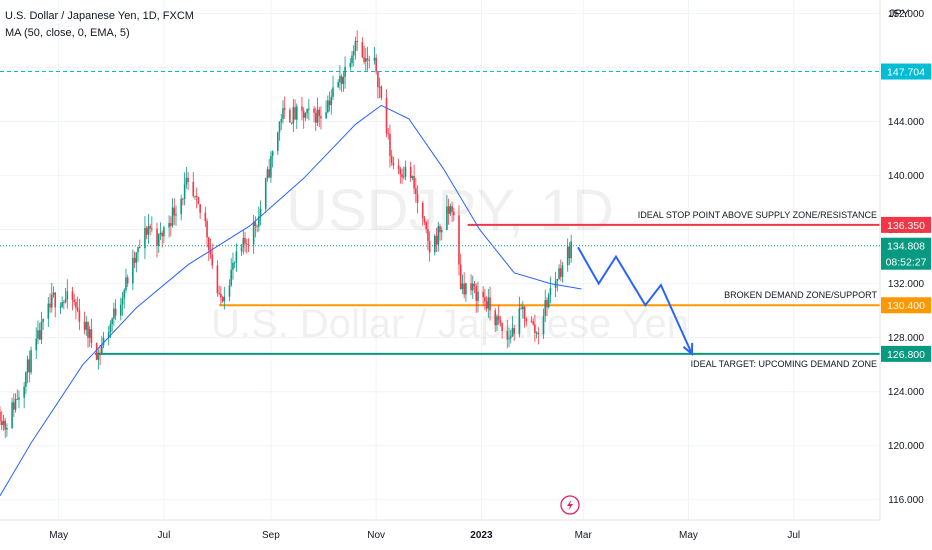 The width and height of the screenshot is (932, 550). Describe the element at coordinates (800, 295) in the screenshot. I see `demand-support-text: BROKEN DEMAND ZONE/SUPPORT` at that location.